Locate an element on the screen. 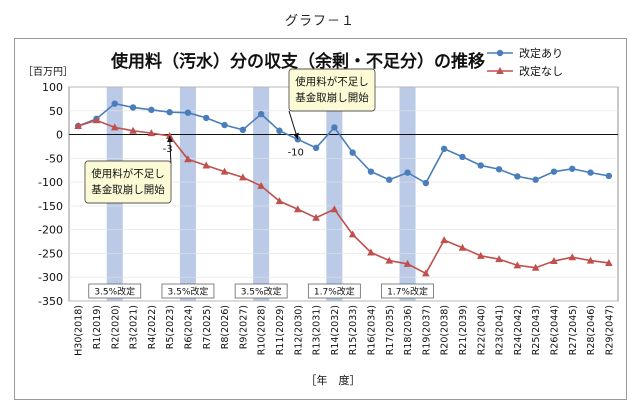 The height and width of the screenshot is (408, 640). y-tick-label: 0 is located at coordinates (59, 135).